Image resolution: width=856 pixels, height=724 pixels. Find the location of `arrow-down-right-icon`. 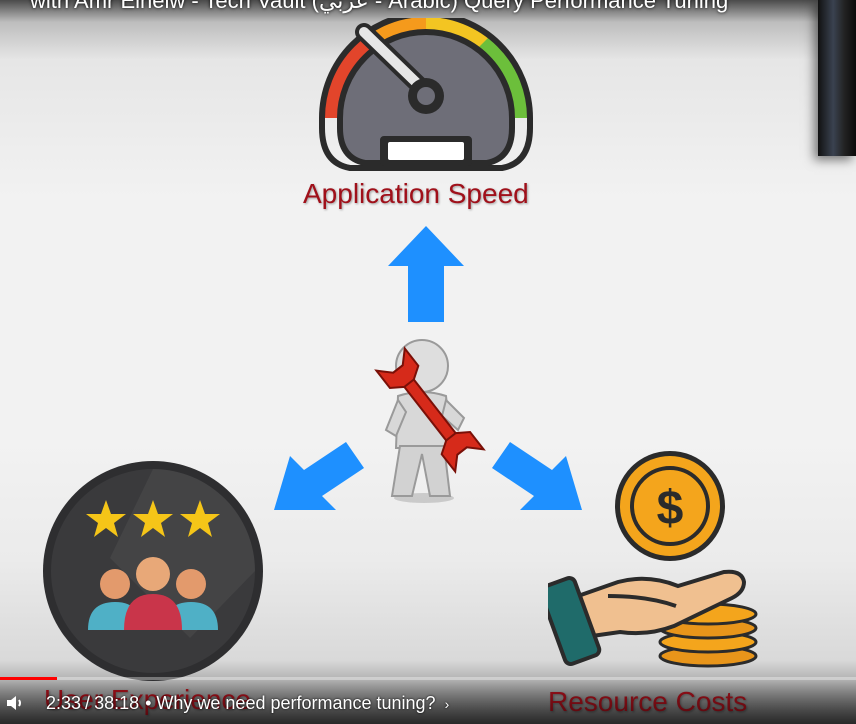

arrow-down-right-icon is located at coordinates (537, 476).